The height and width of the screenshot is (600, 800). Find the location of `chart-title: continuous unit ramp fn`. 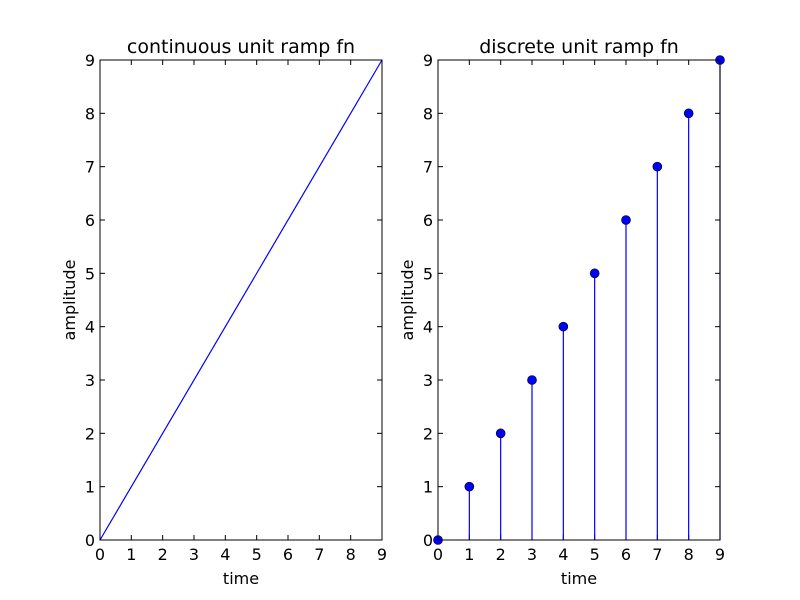

chart-title: continuous unit ramp fn is located at coordinates (241, 47).